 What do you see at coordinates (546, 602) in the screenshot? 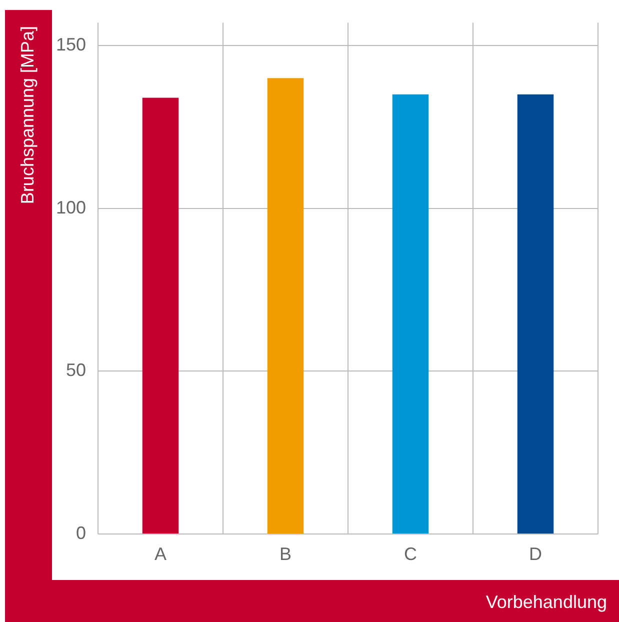
I see `x-axis-title: Vorbehandlung` at bounding box center [546, 602].